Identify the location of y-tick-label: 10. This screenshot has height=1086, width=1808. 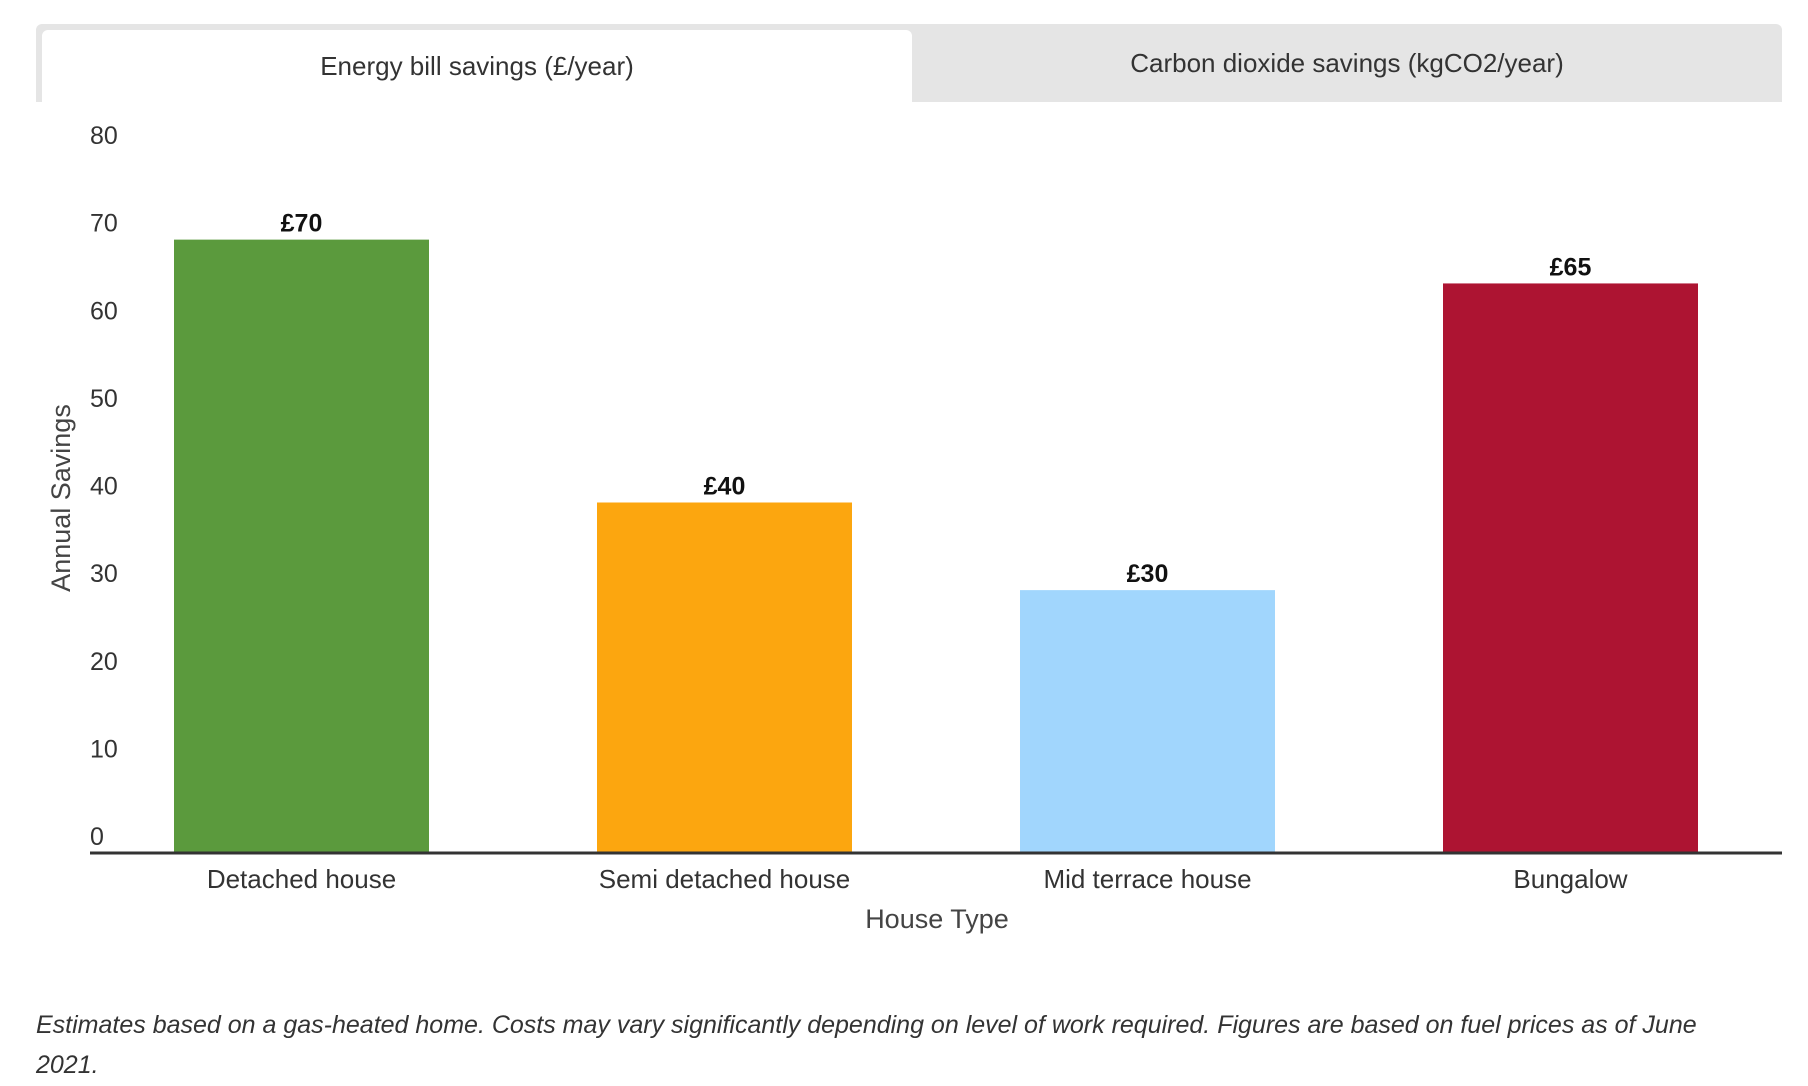
(104, 749).